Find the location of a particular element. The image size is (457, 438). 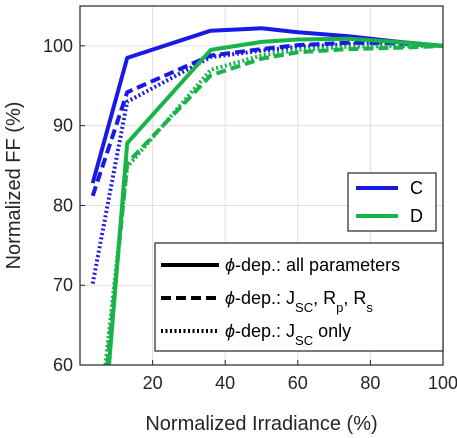

x-tick-label: 40 is located at coordinates (225, 383).